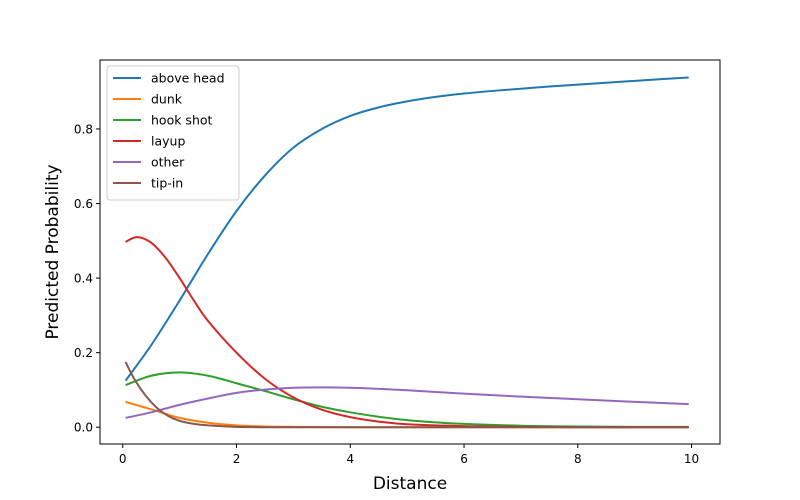 The height and width of the screenshot is (500, 800). What do you see at coordinates (407, 402) in the screenshot?
I see `series-line-other` at bounding box center [407, 402].